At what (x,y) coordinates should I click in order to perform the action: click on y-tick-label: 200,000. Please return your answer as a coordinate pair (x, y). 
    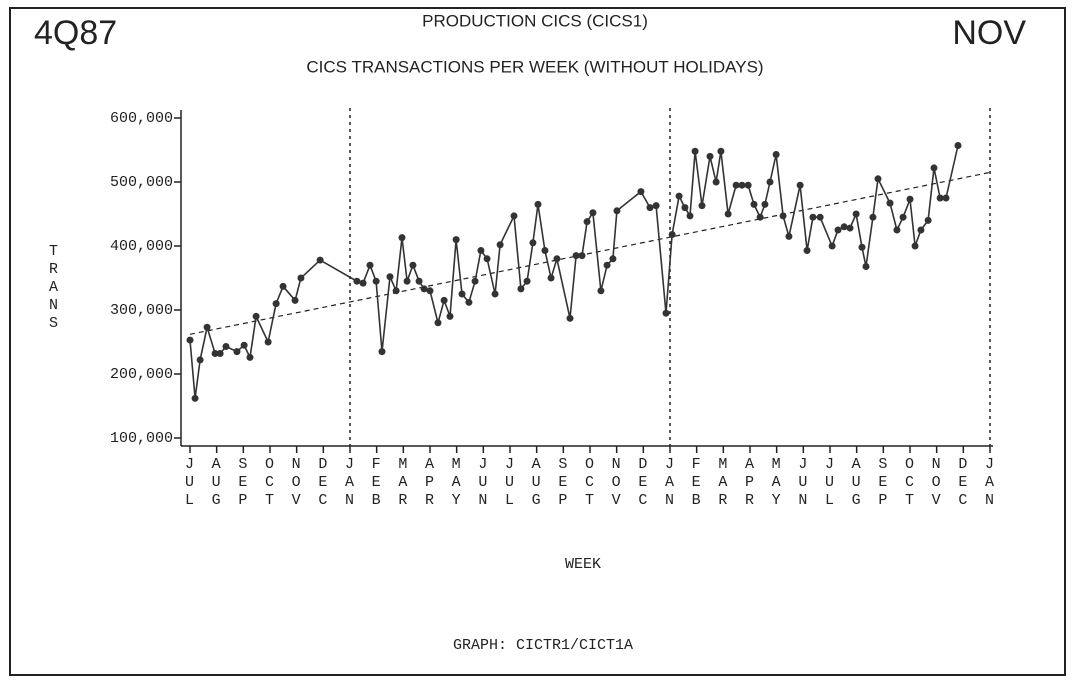
    Looking at the image, I should click on (141, 374).